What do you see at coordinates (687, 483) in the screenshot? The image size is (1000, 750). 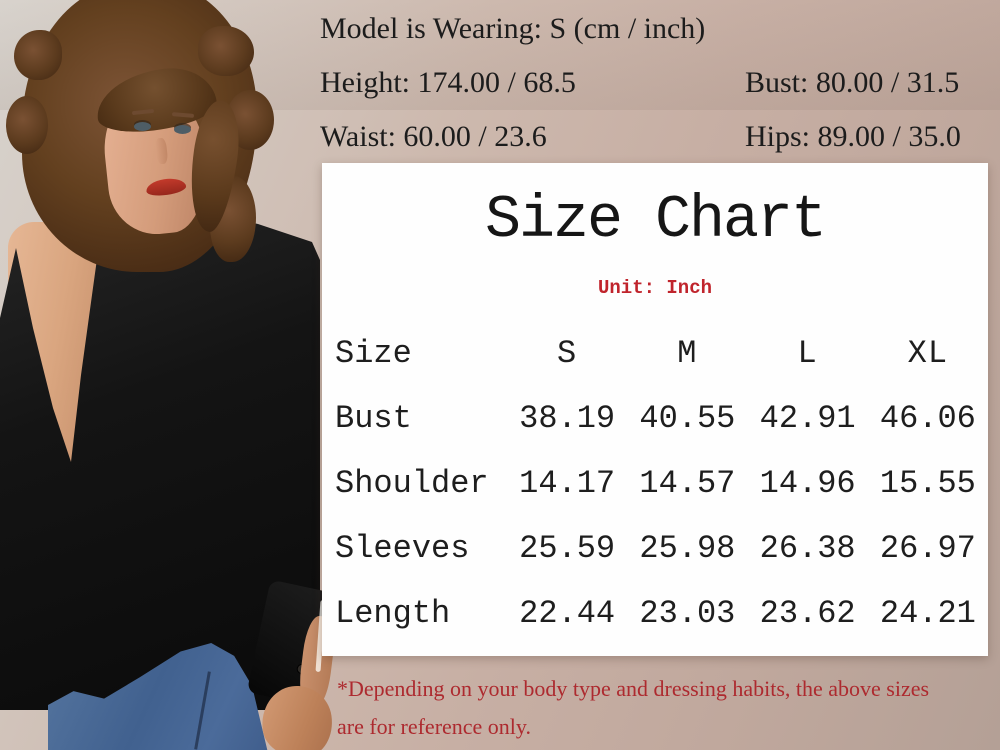 I see `shoulder-m: 14.57` at bounding box center [687, 483].